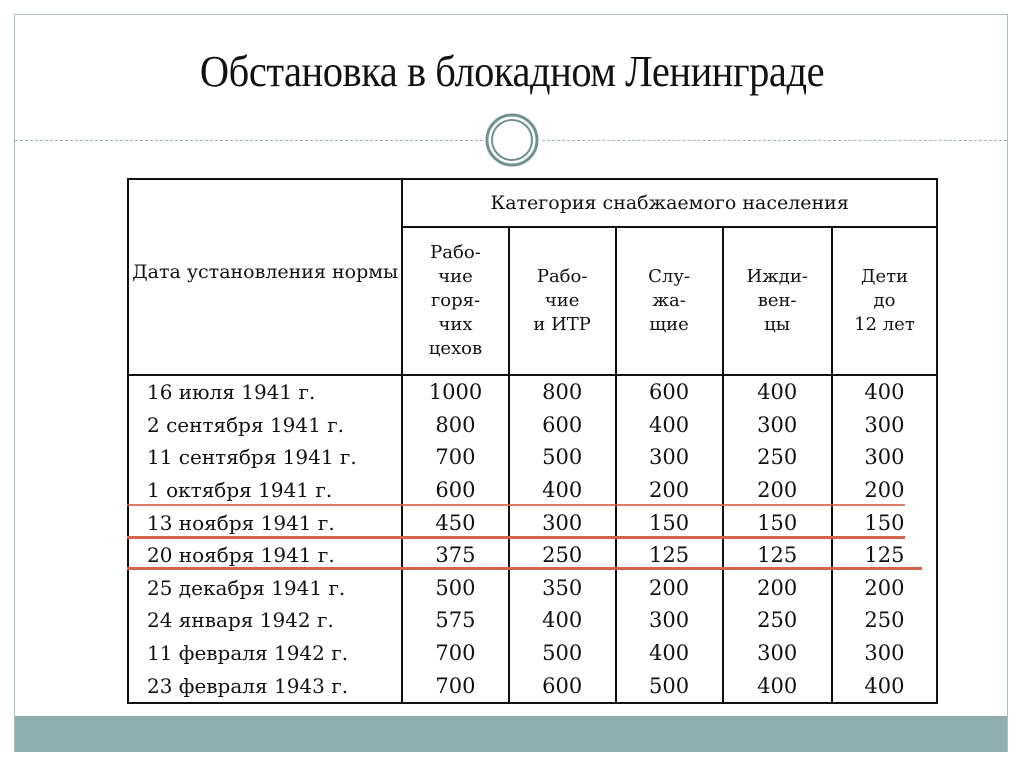 The image size is (1024, 767). I want to click on row-date: 11 февраля 1942 г., so click(265, 653).